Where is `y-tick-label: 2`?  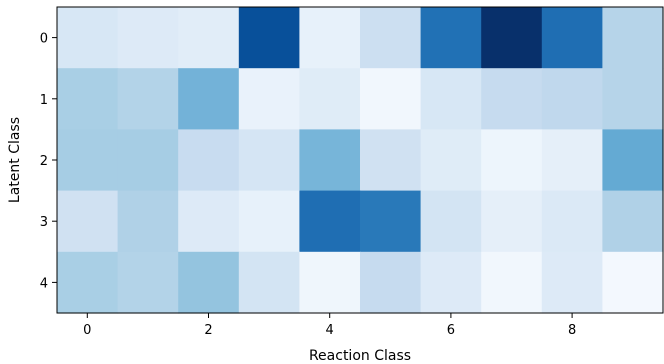
y-tick-label: 2 is located at coordinates (44, 161).